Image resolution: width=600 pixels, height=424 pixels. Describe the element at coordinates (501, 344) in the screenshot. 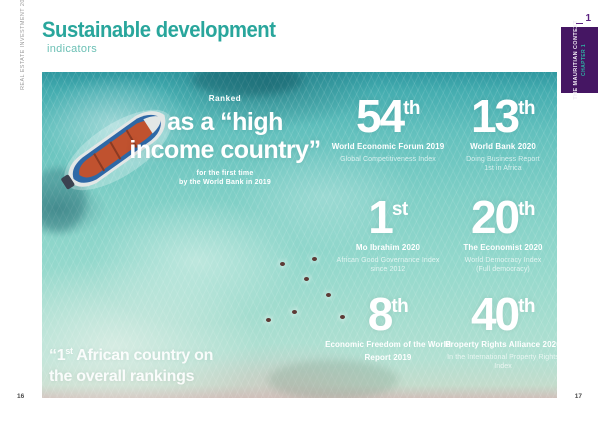

I see `stat-source: Property Rights Alliance 2020` at that location.